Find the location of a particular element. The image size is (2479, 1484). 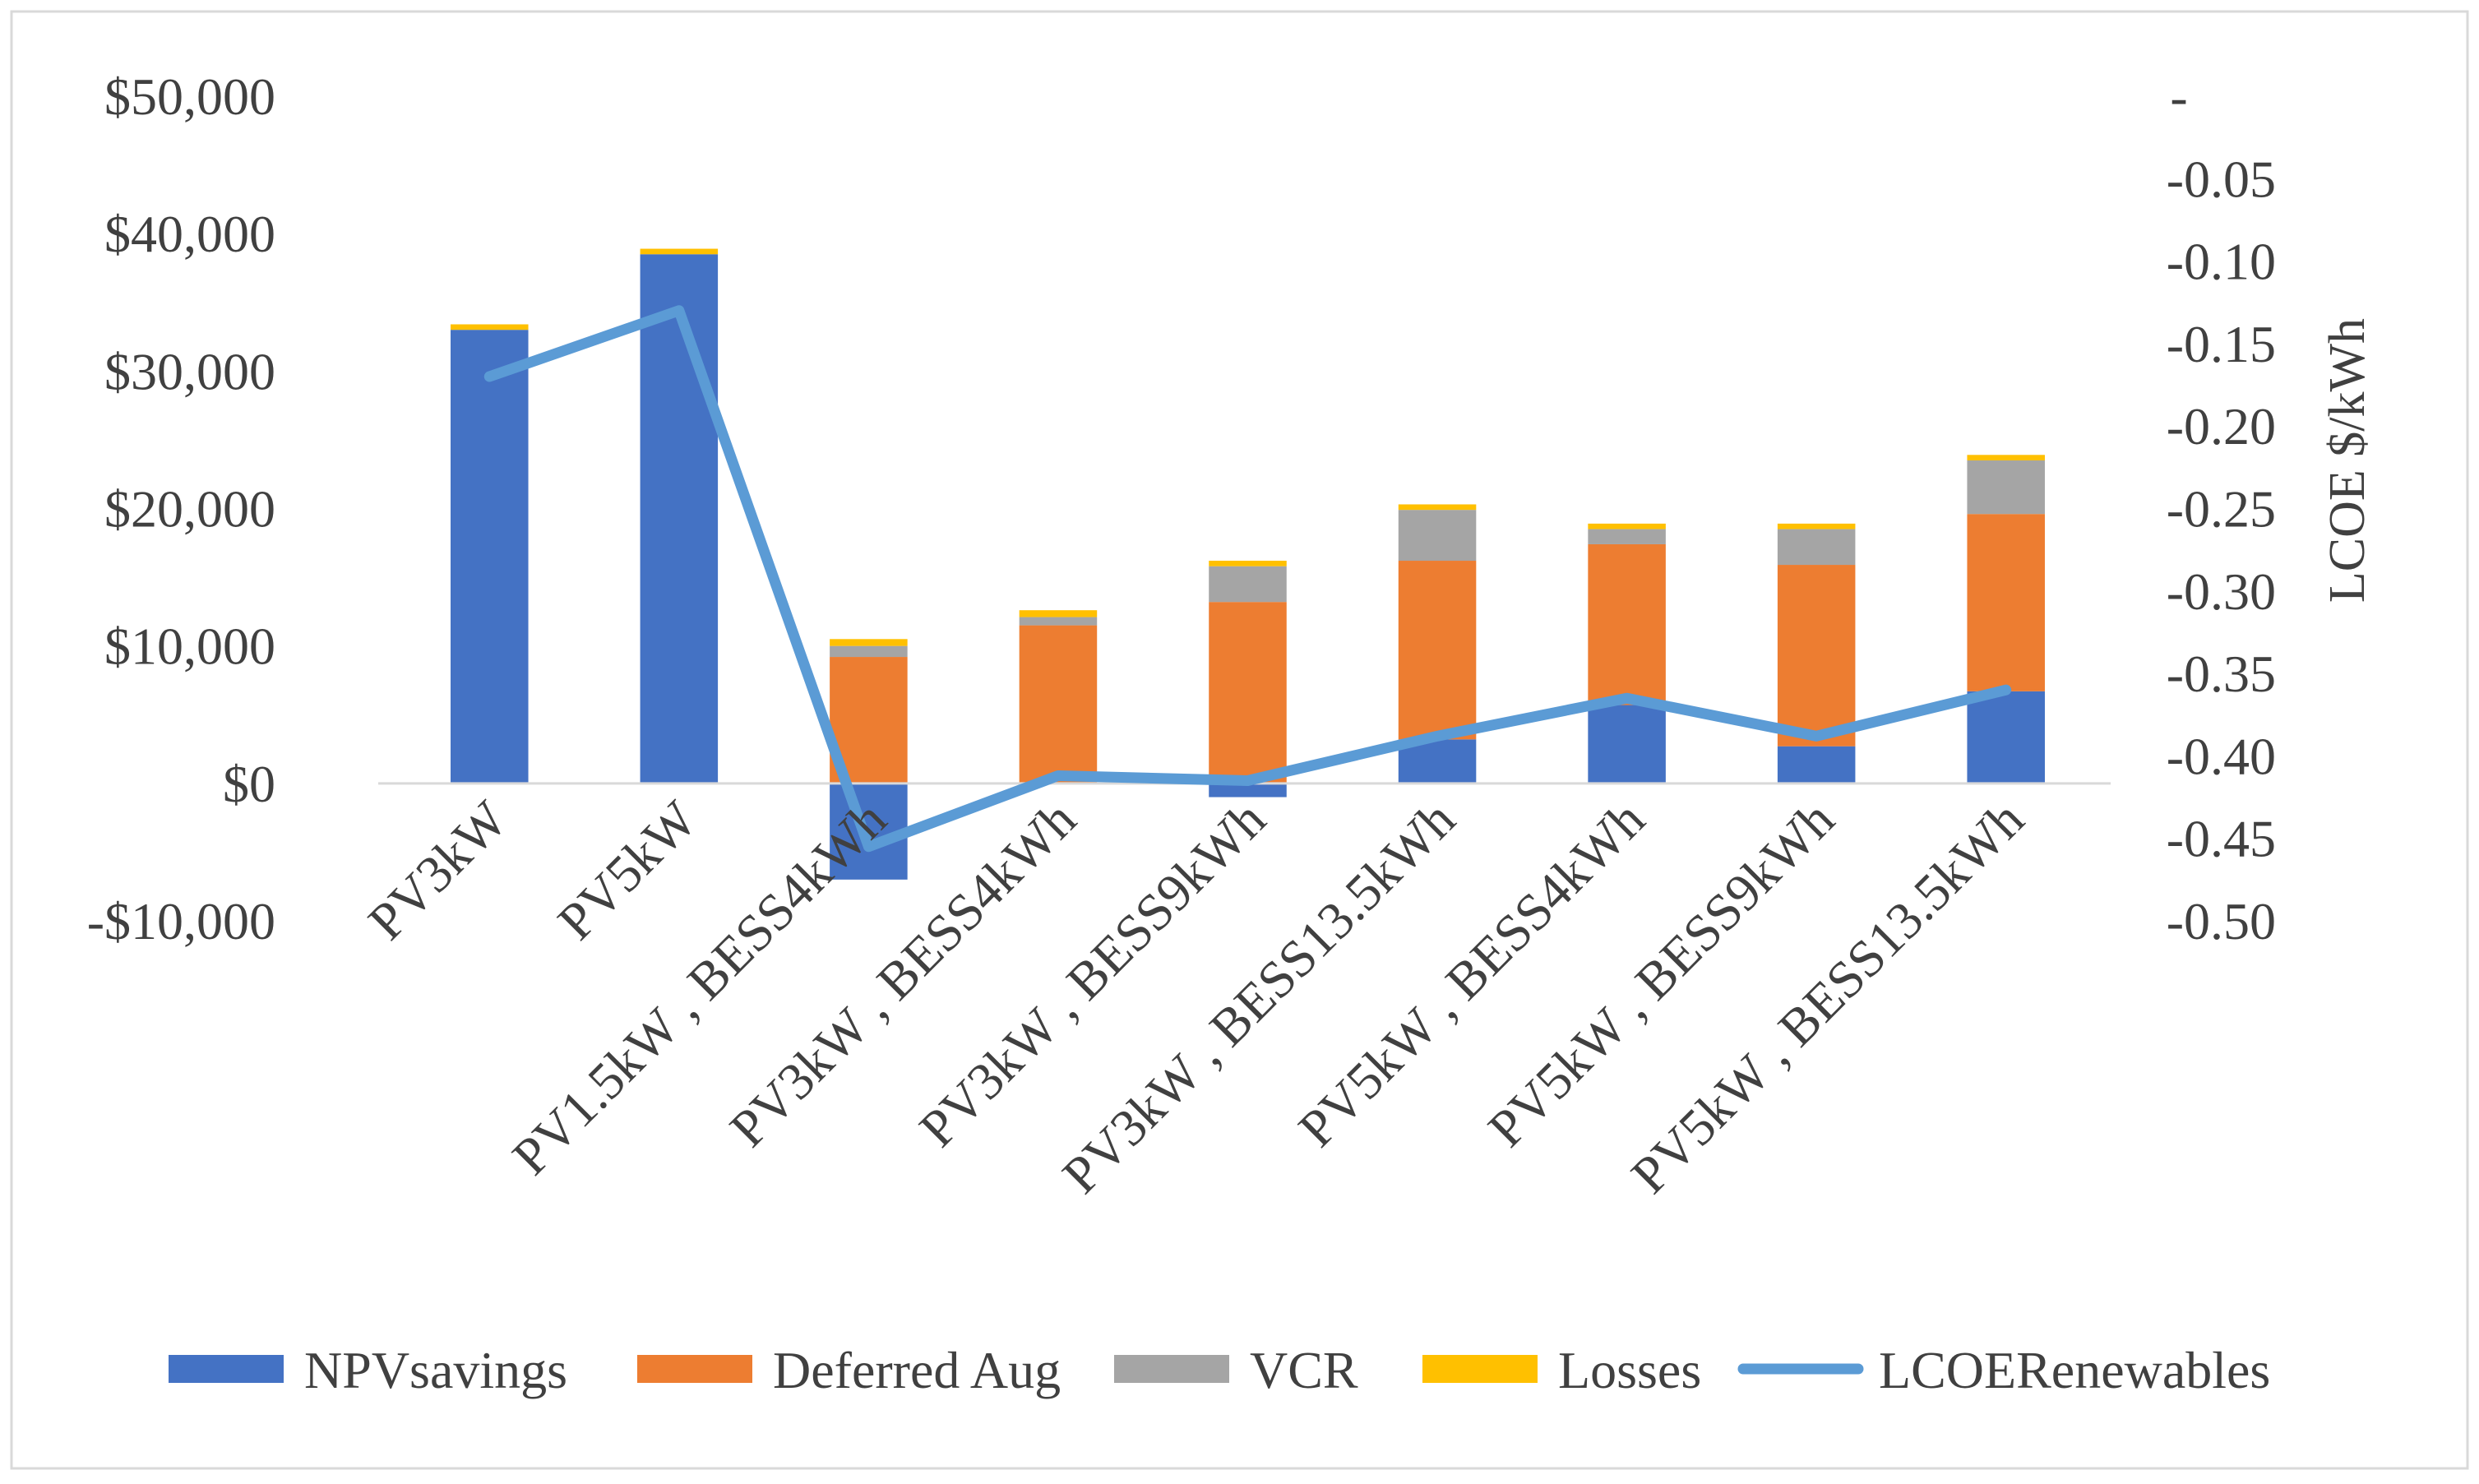

right-tick-label: -0.30 is located at coordinates (2221, 591).